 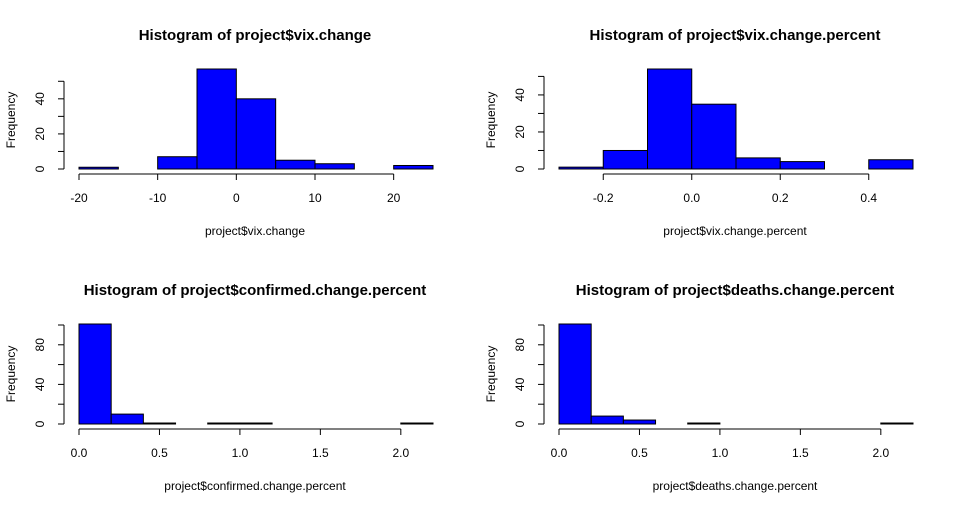 I want to click on x-tick-label: -20, so click(x=79, y=198).